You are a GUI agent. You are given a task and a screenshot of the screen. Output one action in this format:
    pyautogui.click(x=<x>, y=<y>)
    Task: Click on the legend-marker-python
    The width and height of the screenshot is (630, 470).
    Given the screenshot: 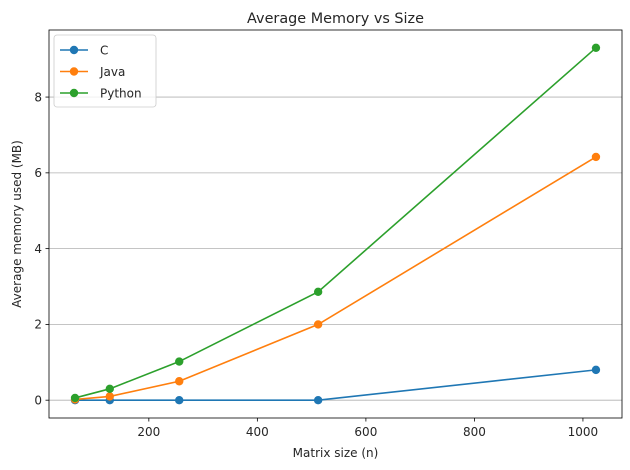 What is the action you would take?
    pyautogui.click(x=74, y=93)
    